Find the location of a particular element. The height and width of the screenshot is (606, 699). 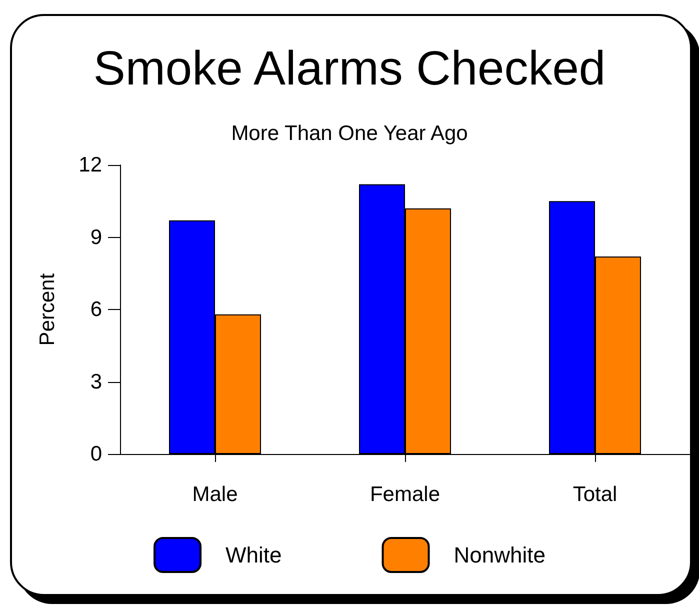

legend-label: White is located at coordinates (254, 555).